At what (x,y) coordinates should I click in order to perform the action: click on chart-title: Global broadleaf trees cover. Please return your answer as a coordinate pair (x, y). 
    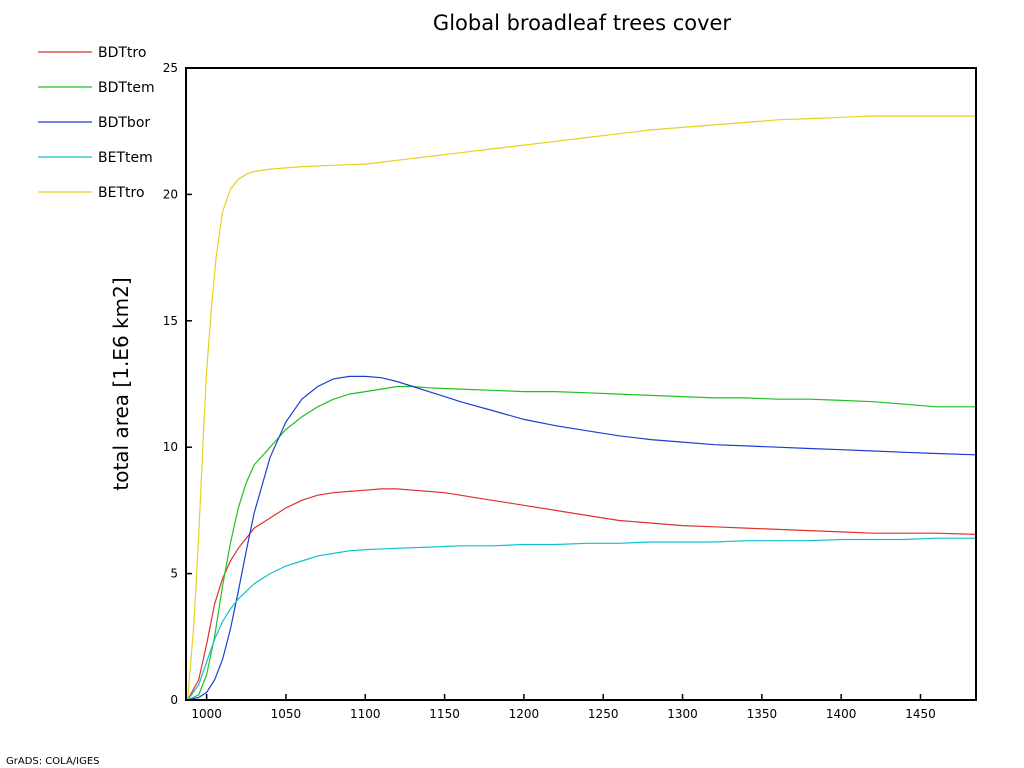
    Looking at the image, I should click on (582, 23).